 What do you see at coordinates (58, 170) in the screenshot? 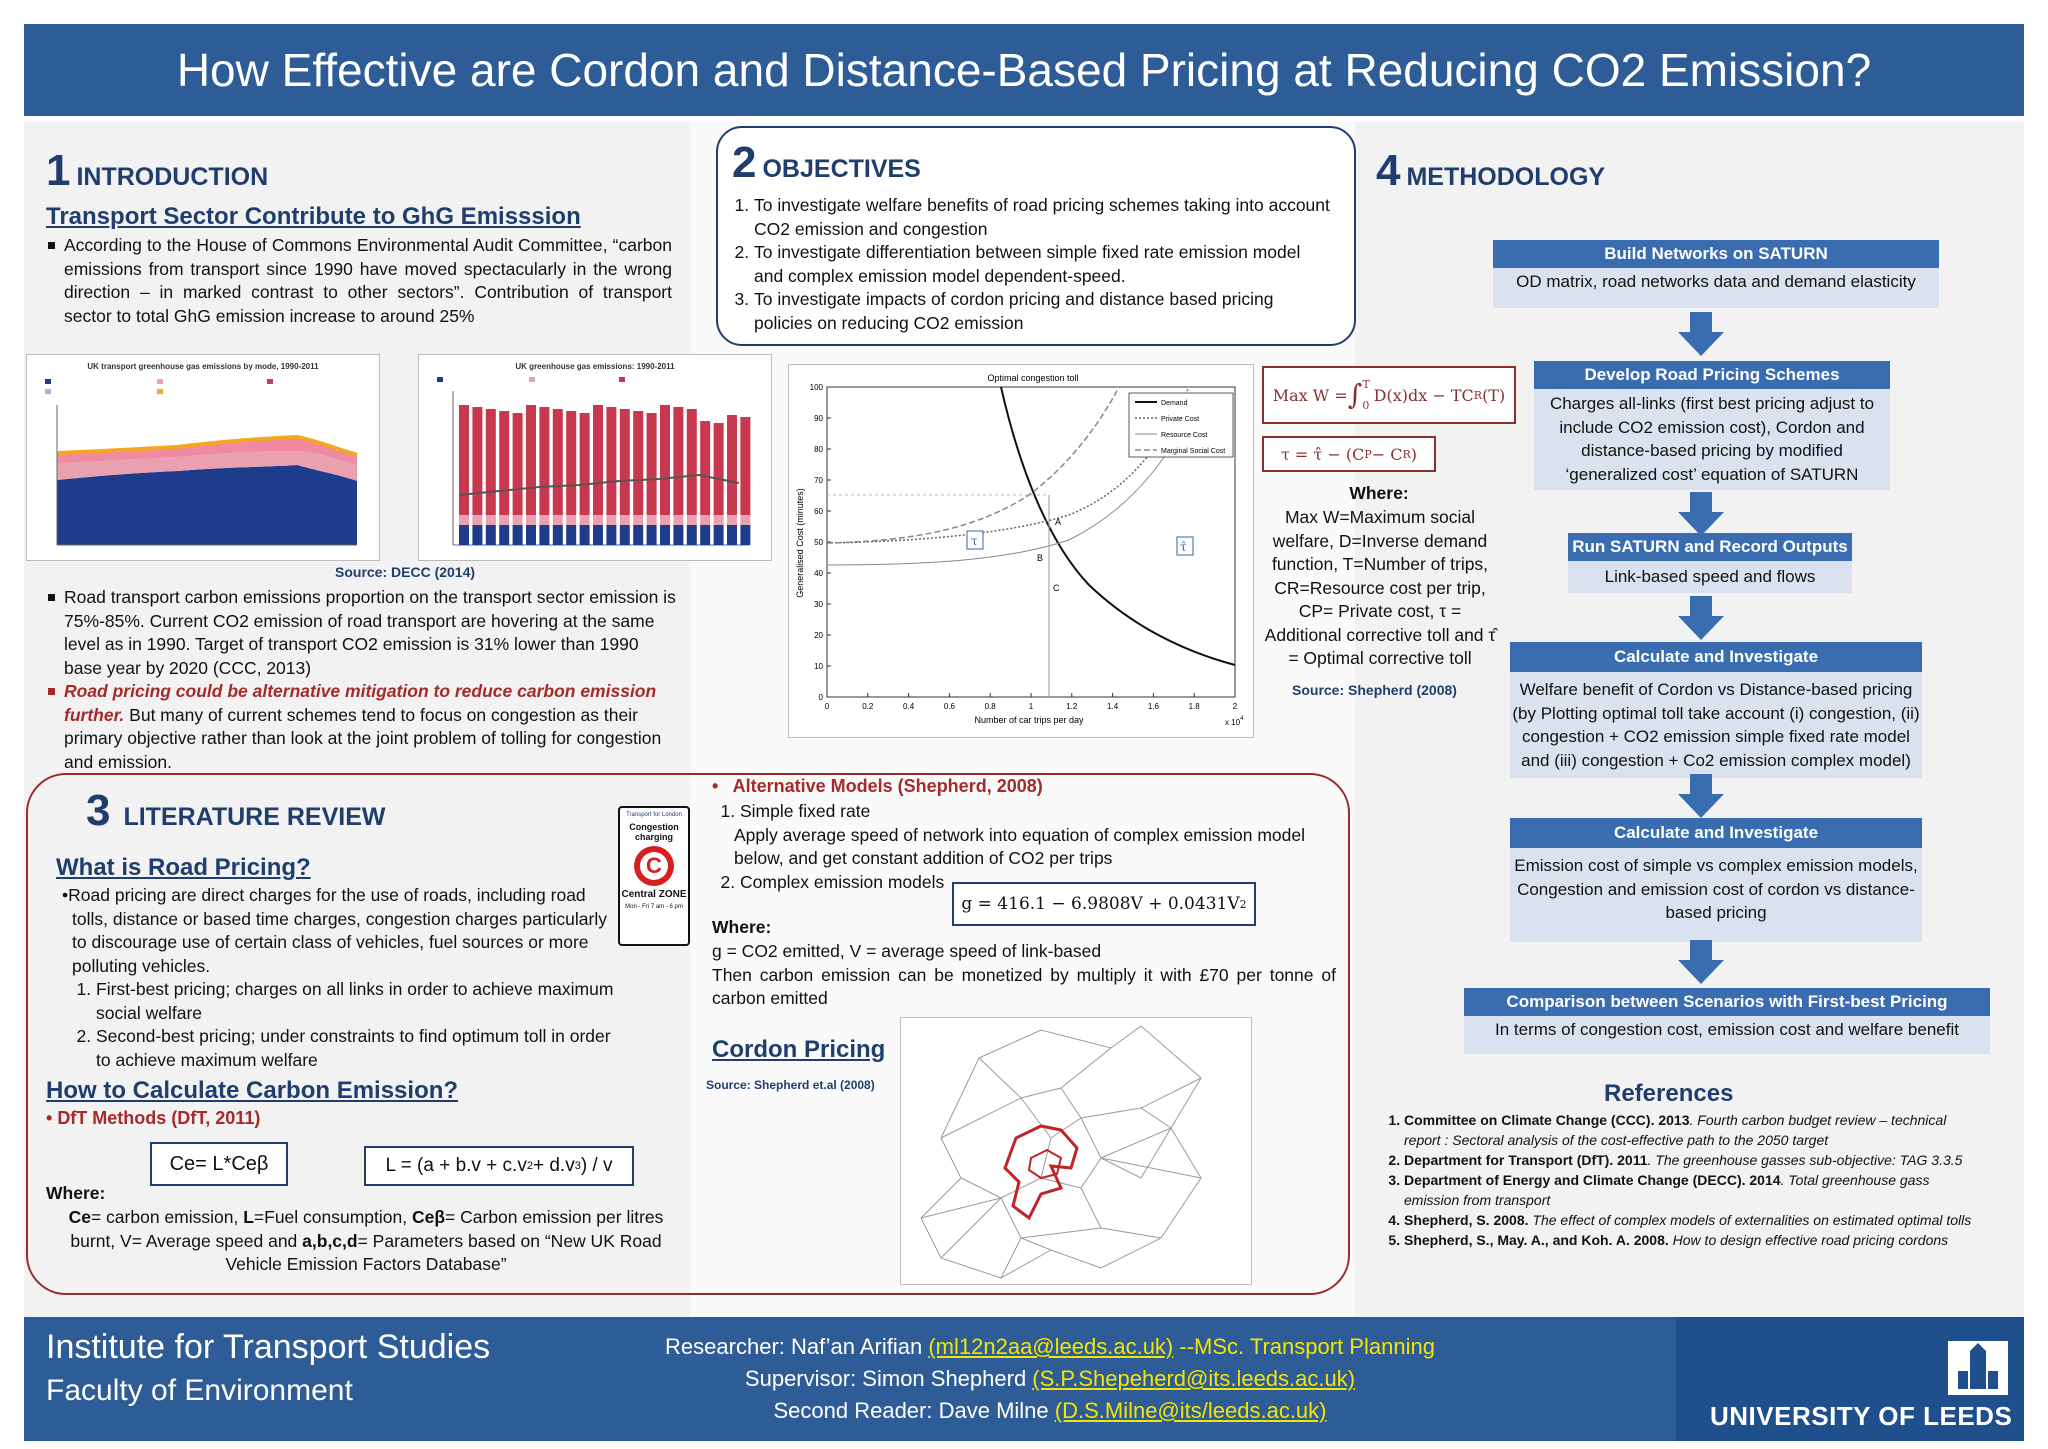
I see `intro-number: 1` at bounding box center [58, 170].